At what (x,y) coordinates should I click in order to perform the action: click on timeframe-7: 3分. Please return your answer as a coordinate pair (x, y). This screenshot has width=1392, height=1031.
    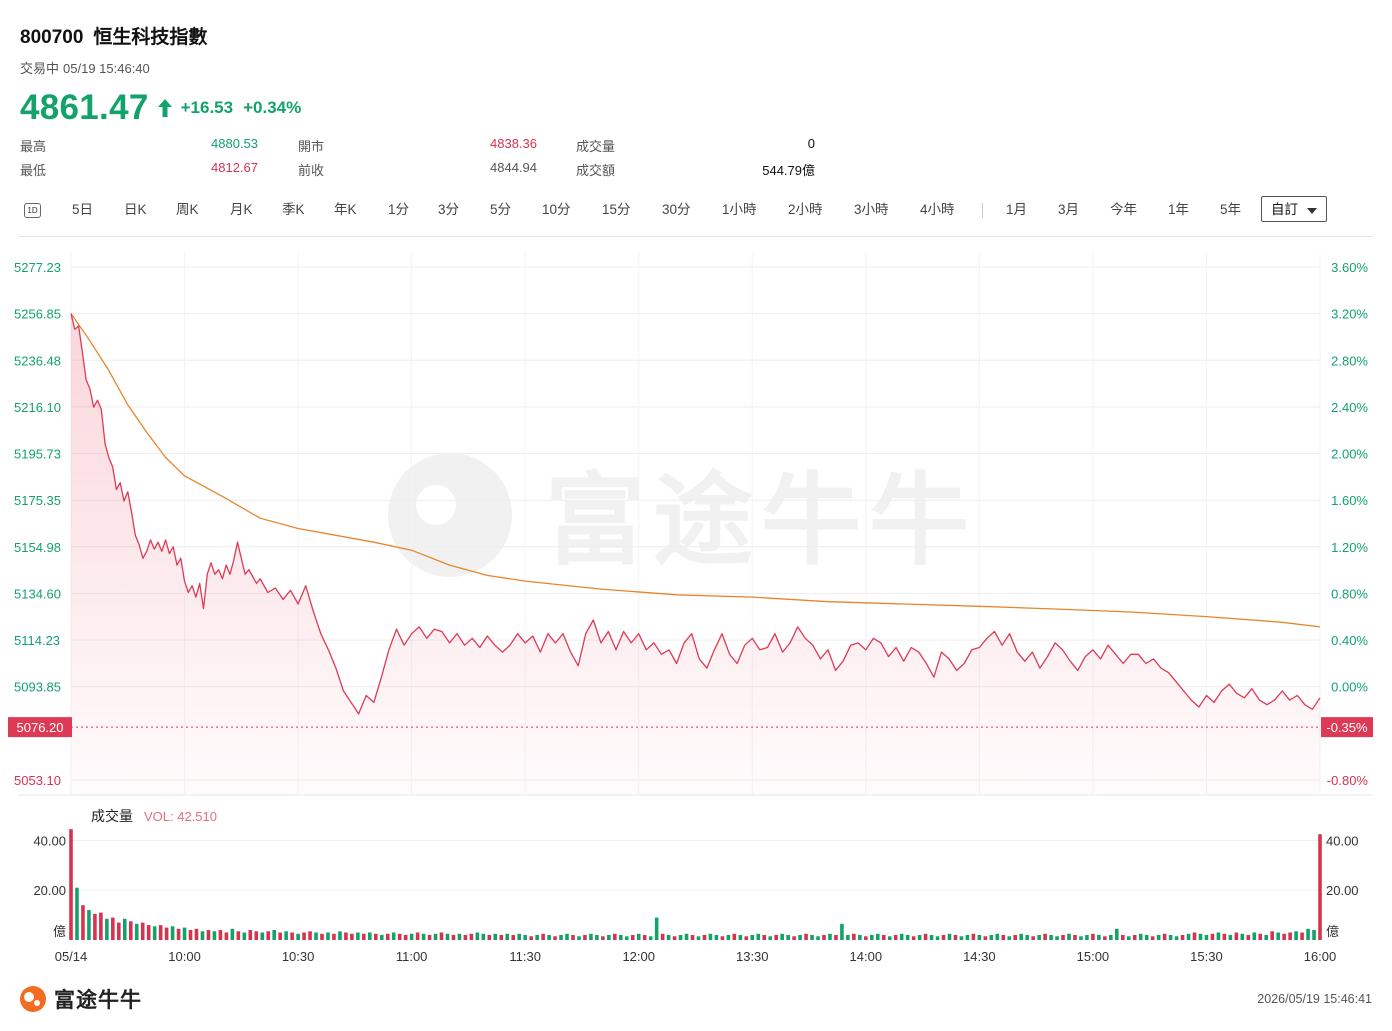
    Looking at the image, I should click on (449, 209).